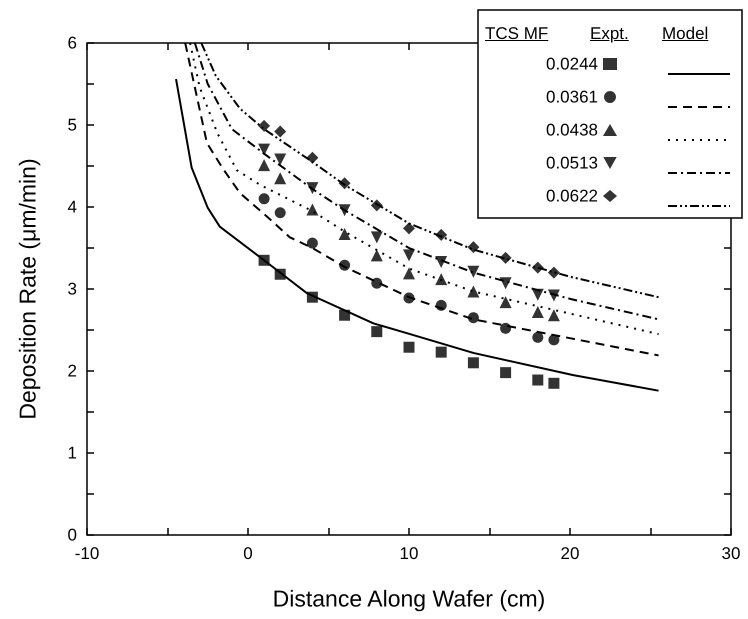 The height and width of the screenshot is (619, 748). What do you see at coordinates (685, 34) in the screenshot?
I see `annotation: Model` at bounding box center [685, 34].